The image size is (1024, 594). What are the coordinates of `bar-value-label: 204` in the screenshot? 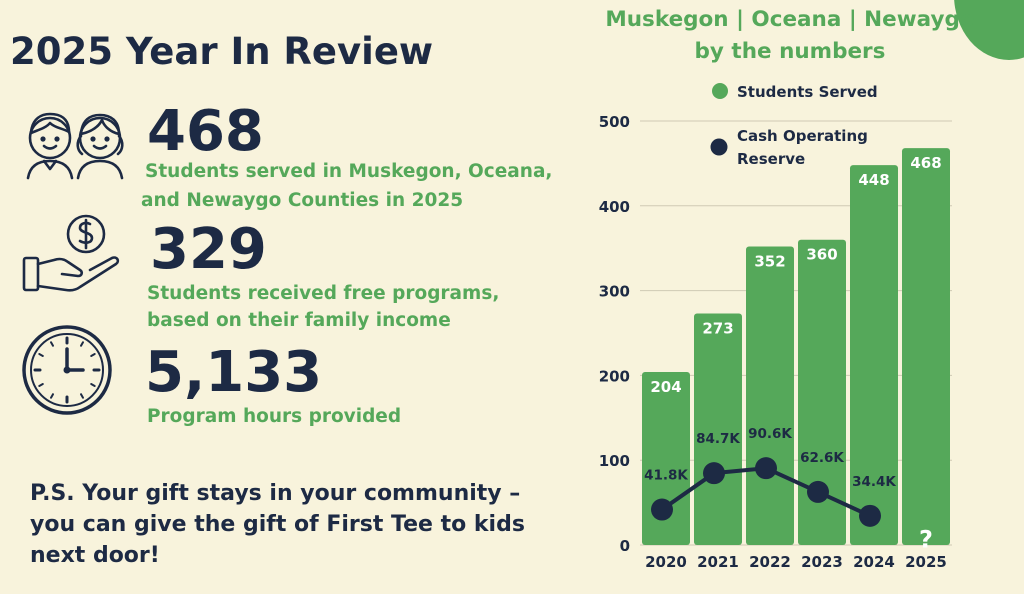 It's located at (665, 387).